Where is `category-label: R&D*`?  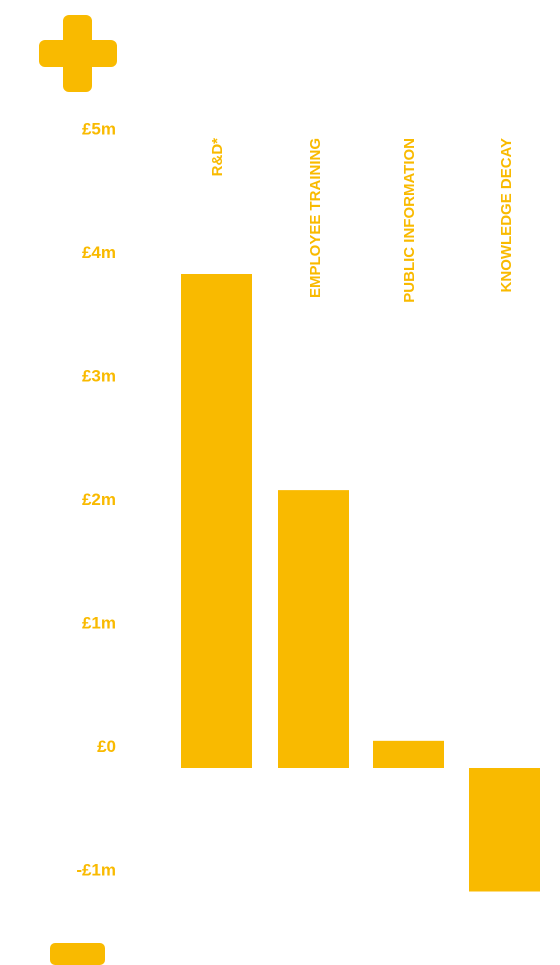
category-label: R&D* is located at coordinates (217, 157).